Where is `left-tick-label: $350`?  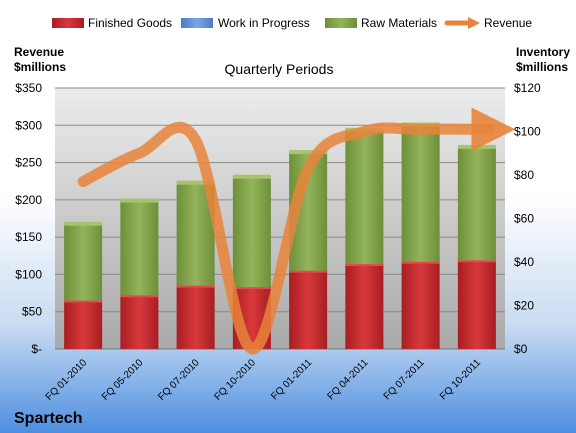 left-tick-label: $350 is located at coordinates (28, 88).